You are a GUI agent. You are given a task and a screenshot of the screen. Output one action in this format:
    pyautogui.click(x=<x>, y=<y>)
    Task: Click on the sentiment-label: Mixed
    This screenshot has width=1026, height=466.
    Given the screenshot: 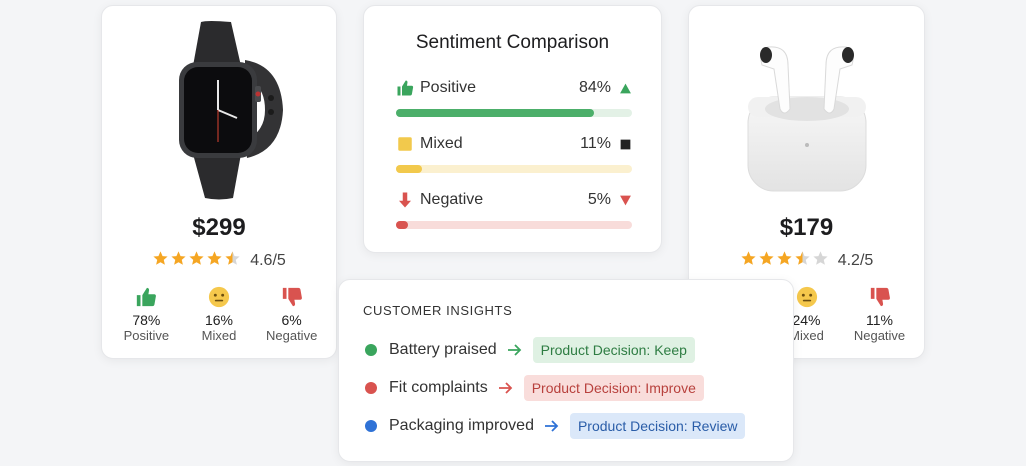 What is the action you would take?
    pyautogui.click(x=441, y=143)
    